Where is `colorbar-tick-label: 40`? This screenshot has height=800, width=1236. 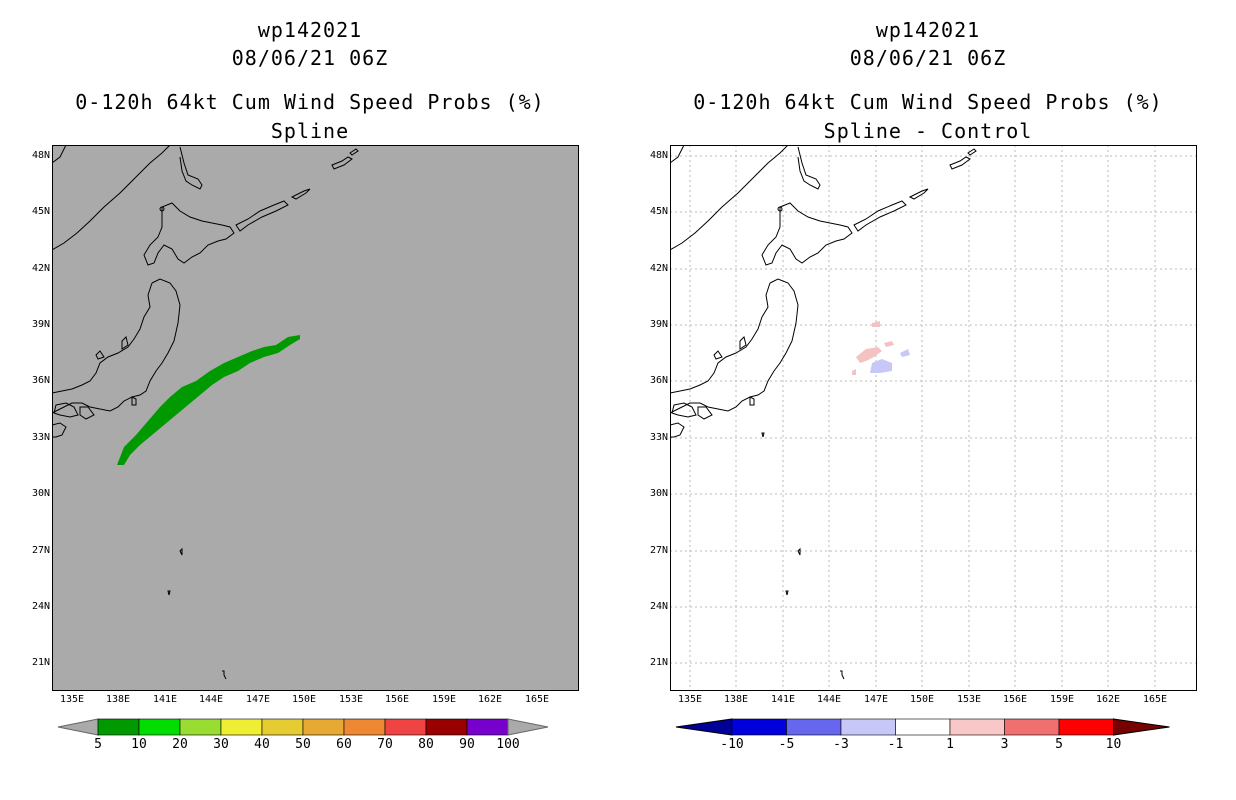 colorbar-tick-label: 40 is located at coordinates (262, 744).